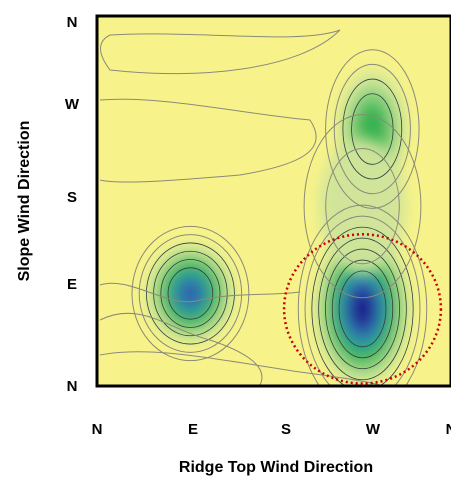 This screenshot has width=451, height=477. Describe the element at coordinates (373, 429) in the screenshot. I see `x-tick-label: W` at that location.